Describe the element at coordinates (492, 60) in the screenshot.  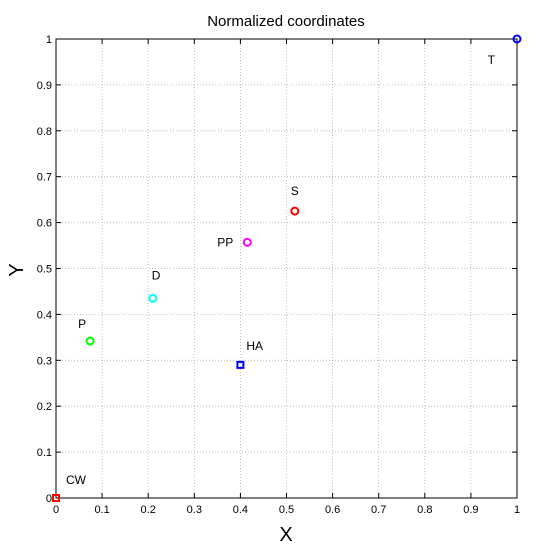
I see `point-label-t: T` at that location.